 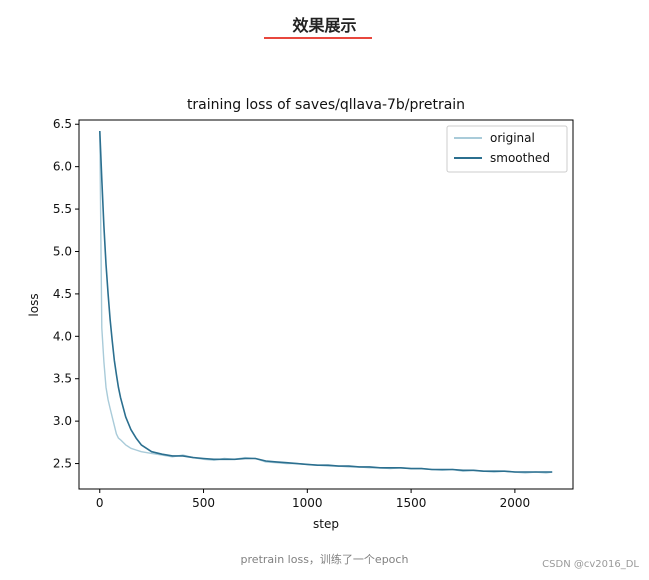 What do you see at coordinates (324, 559) in the screenshot?
I see `figure-caption: pretrain loss，训练了一个epoch` at bounding box center [324, 559].